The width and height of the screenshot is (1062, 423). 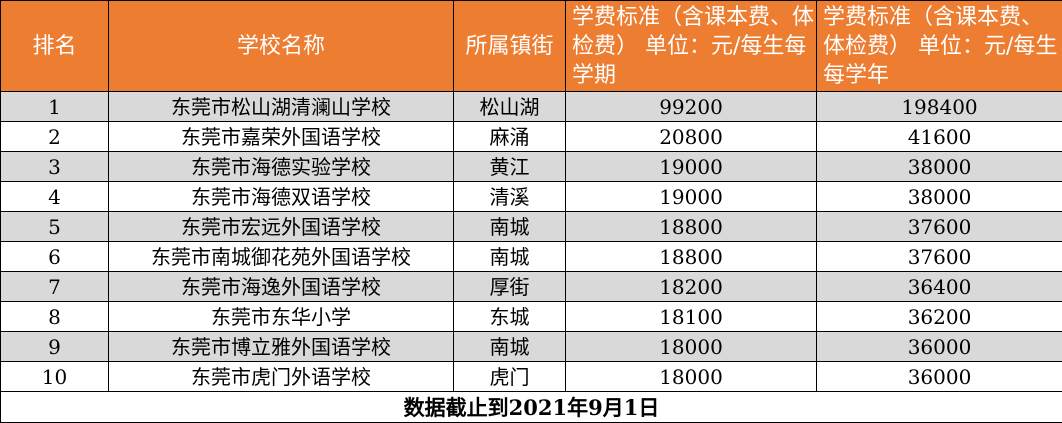 What do you see at coordinates (55, 46) in the screenshot?
I see `header-rank: 排名` at bounding box center [55, 46].